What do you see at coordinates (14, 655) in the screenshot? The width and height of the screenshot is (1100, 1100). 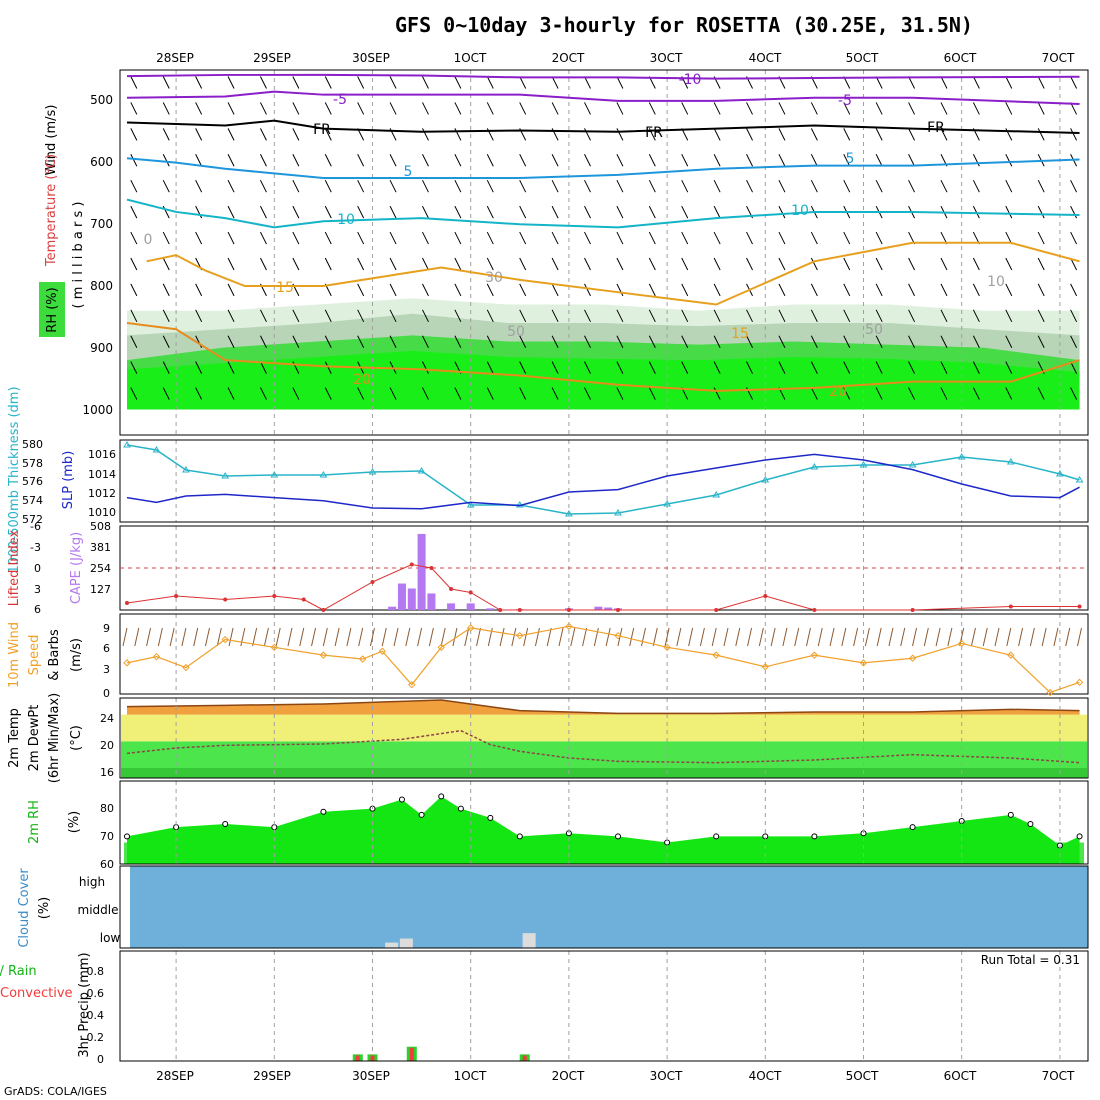 I see `wind-label-1: 10m Wind` at bounding box center [14, 655].